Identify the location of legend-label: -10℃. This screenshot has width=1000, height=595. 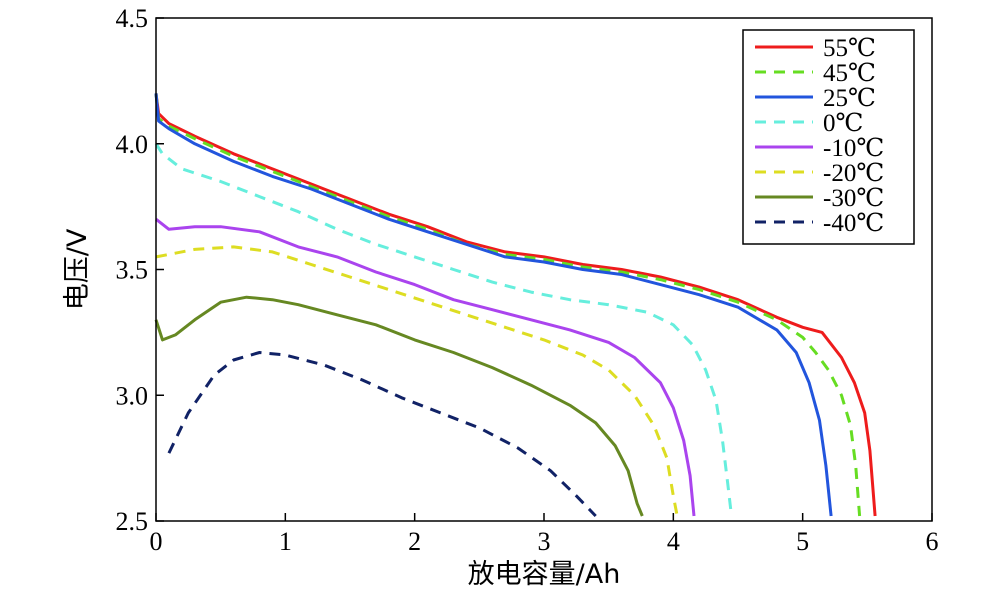
(853, 148).